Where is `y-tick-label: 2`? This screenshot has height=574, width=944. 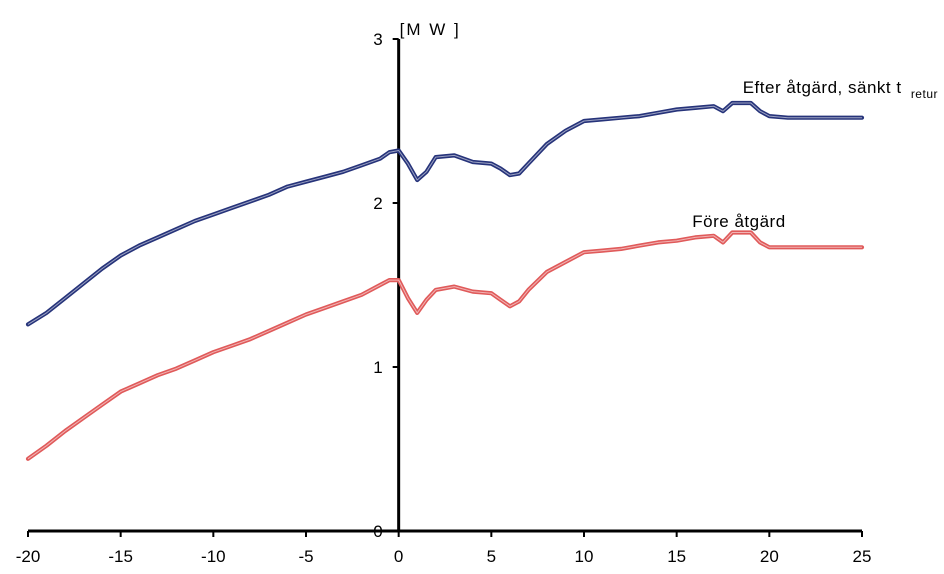 y-tick-label: 2 is located at coordinates (377, 203).